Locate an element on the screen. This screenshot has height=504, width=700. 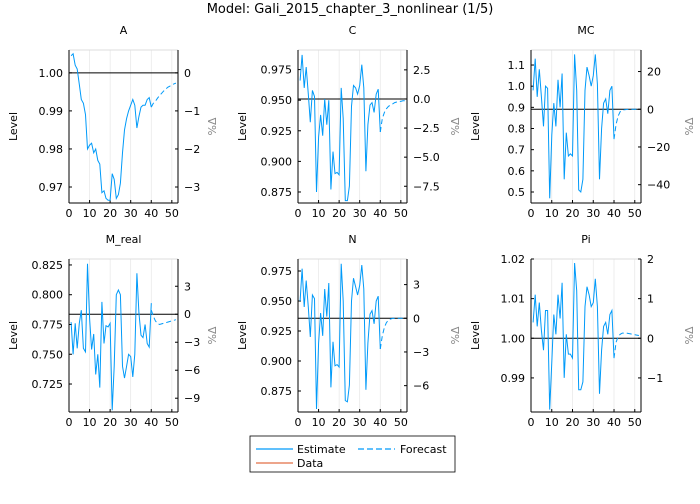
y2-tick-label: −9 is located at coordinates (192, 398).